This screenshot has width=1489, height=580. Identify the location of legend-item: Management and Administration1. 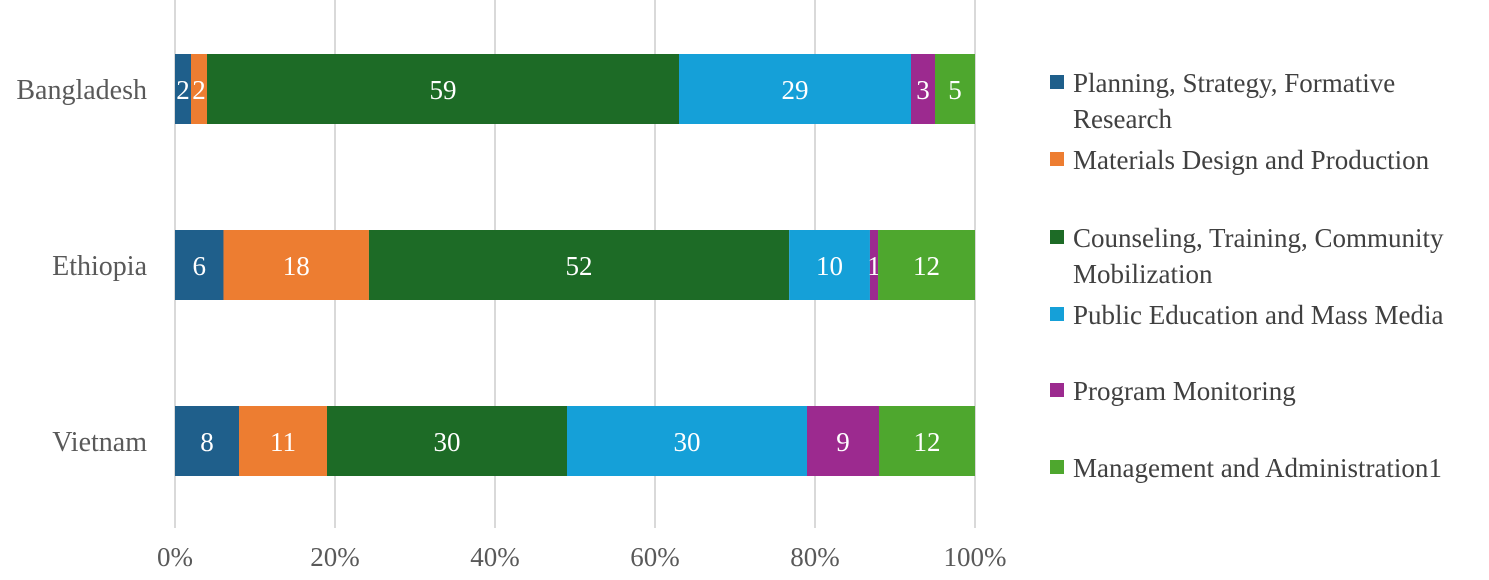
(1261, 468).